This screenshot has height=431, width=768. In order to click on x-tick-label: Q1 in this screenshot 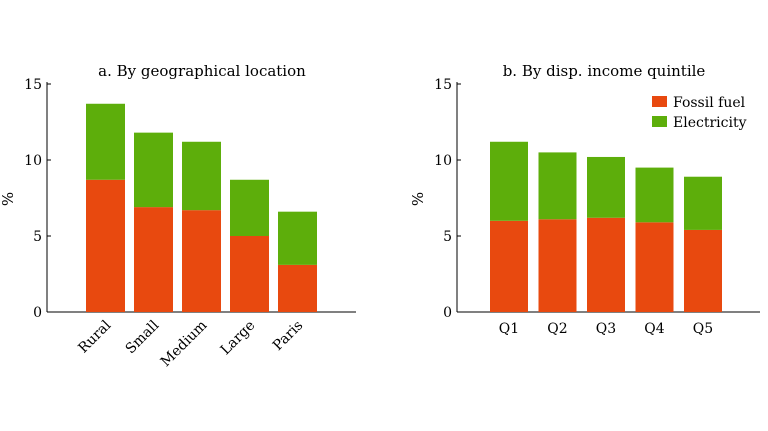, I will do `click(509, 329)`.